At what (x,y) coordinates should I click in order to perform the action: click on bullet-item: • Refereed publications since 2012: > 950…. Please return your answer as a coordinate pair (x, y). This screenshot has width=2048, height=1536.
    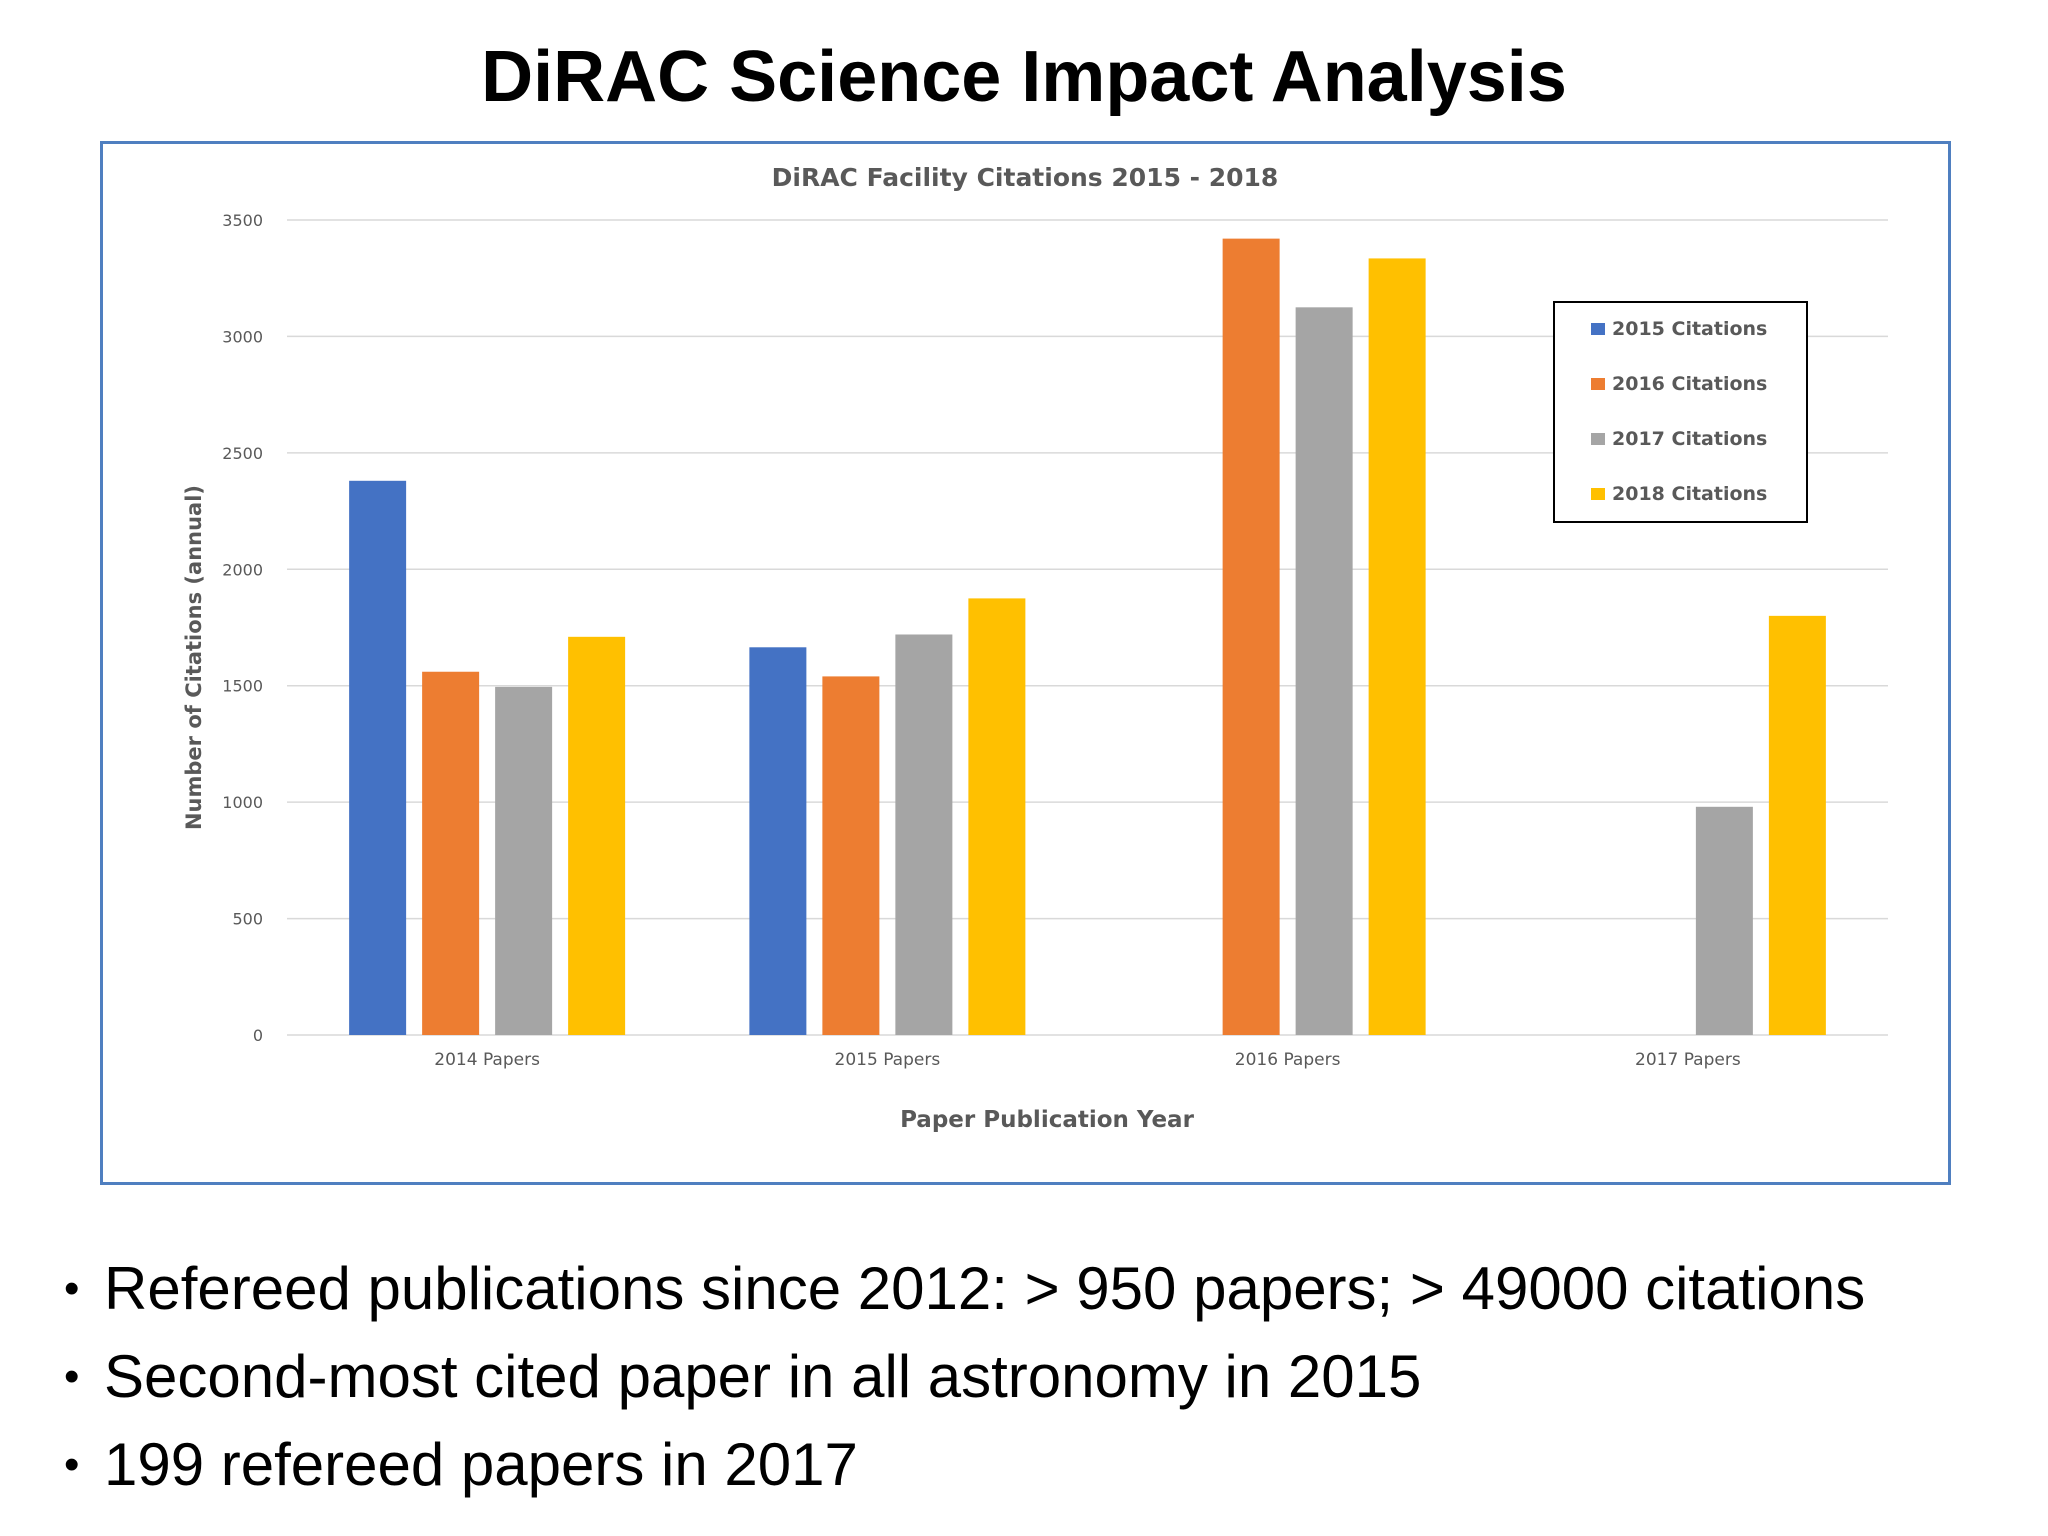
    Looking at the image, I should click on (964, 1289).